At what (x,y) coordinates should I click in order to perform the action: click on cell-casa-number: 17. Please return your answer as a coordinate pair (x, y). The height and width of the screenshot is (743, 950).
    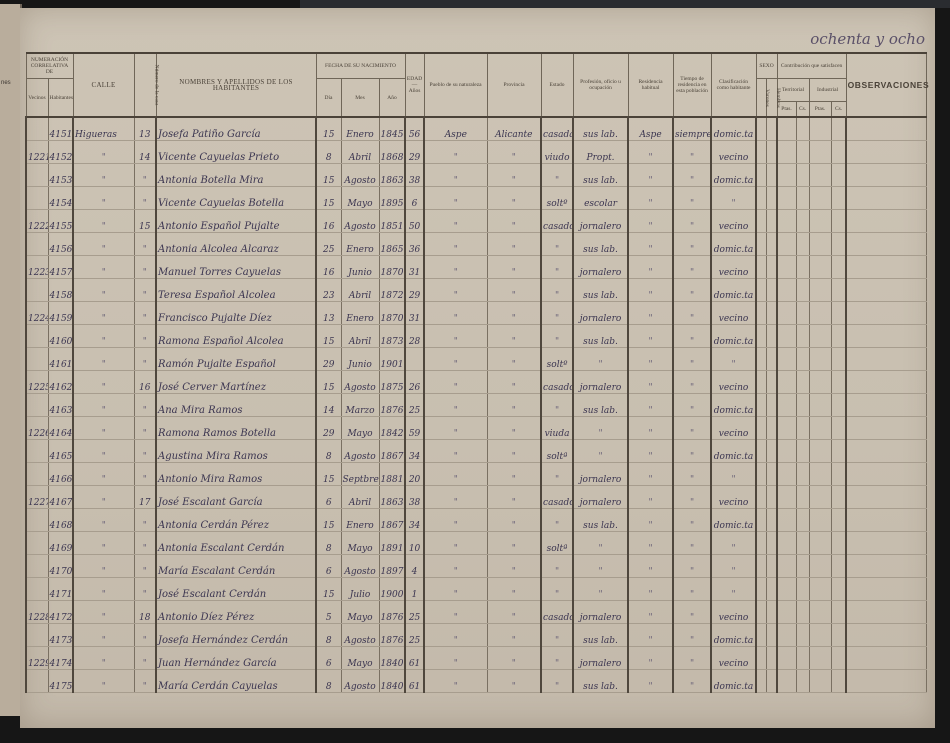
    Looking at the image, I should click on (145, 497).